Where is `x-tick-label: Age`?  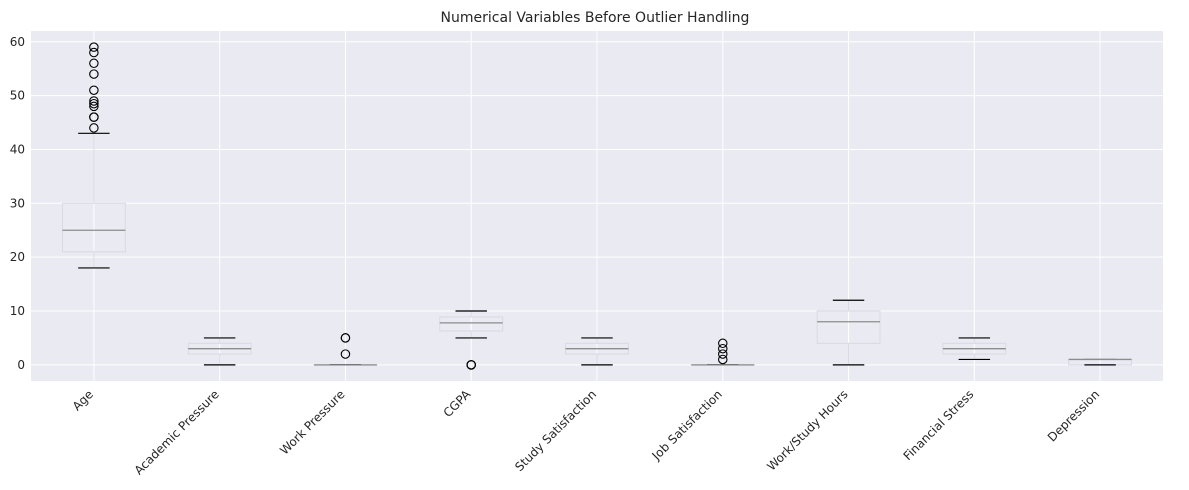 x-tick-label: Age is located at coordinates (83, 400).